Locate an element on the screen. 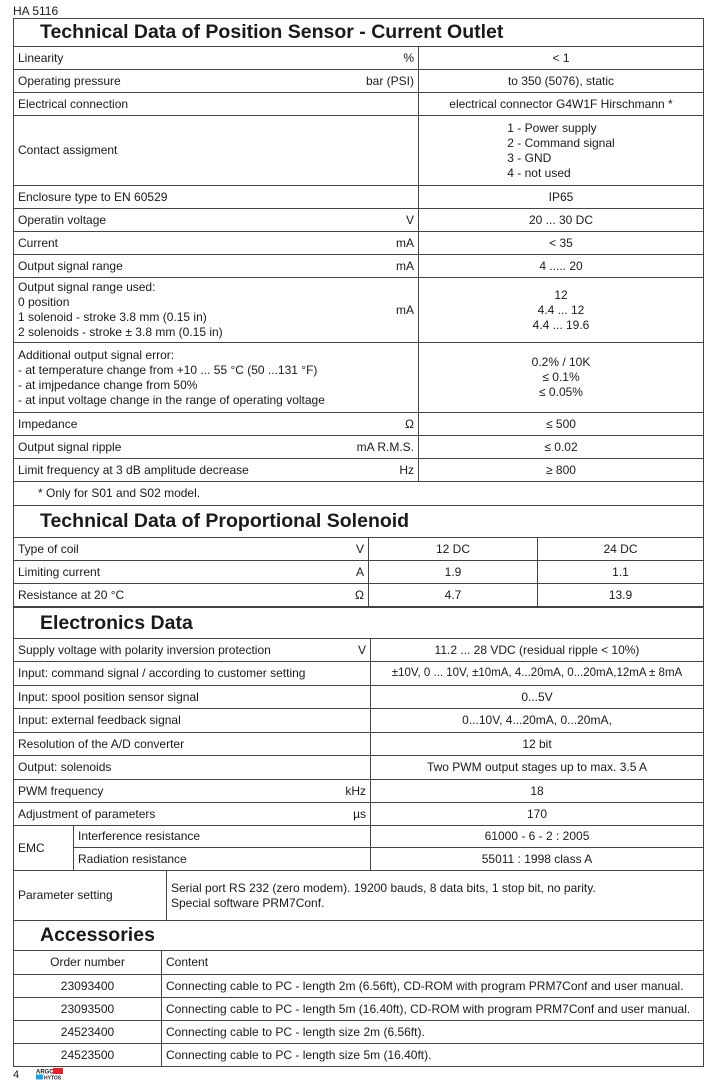 The image size is (707, 1081). header-row: Order number Content is located at coordinates (358, 962).